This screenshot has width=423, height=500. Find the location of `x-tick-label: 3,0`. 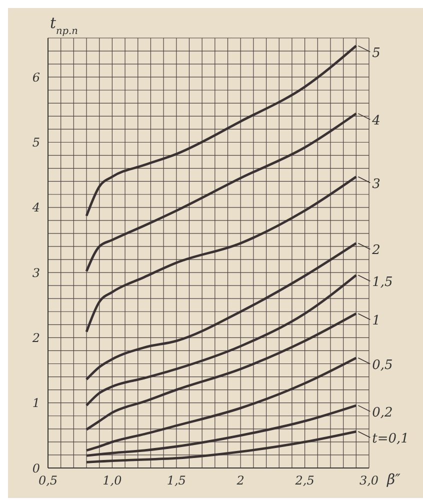

x-tick-label: 3,0 is located at coordinates (369, 481).